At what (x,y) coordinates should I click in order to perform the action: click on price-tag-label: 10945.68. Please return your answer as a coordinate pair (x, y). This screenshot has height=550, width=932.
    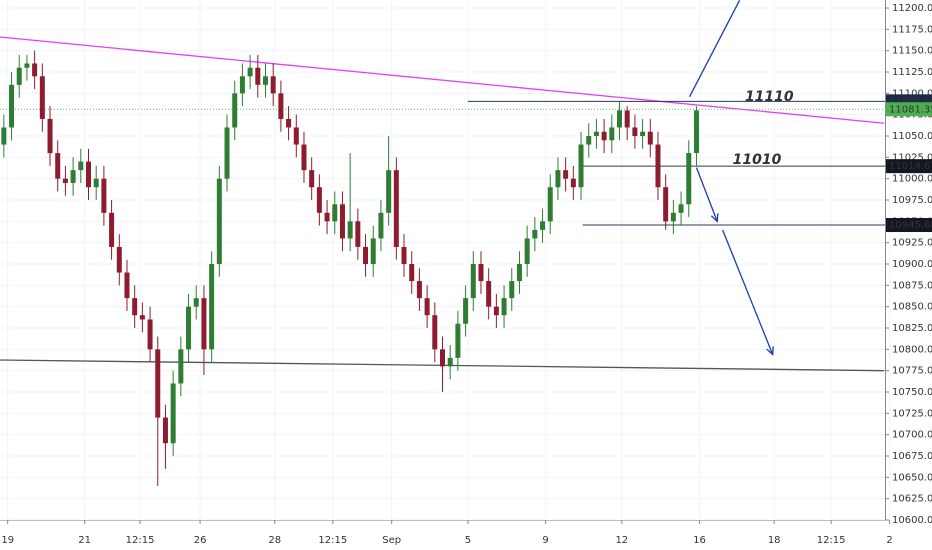
    Looking at the image, I should click on (910, 225).